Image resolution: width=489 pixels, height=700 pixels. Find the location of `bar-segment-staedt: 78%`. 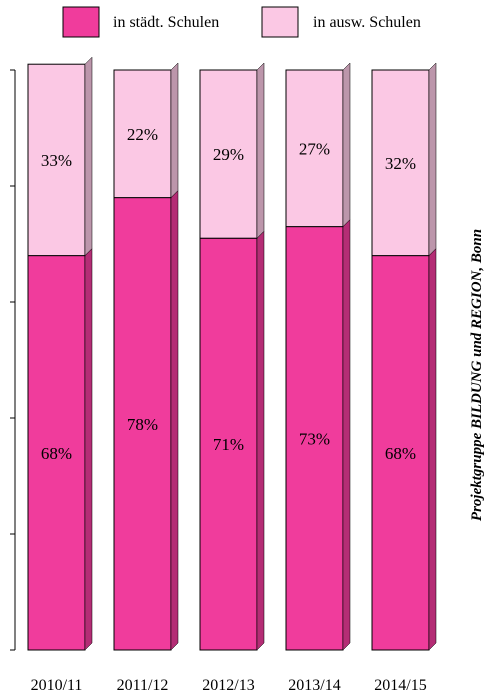

bar-segment-staedt: 78% is located at coordinates (146, 420).